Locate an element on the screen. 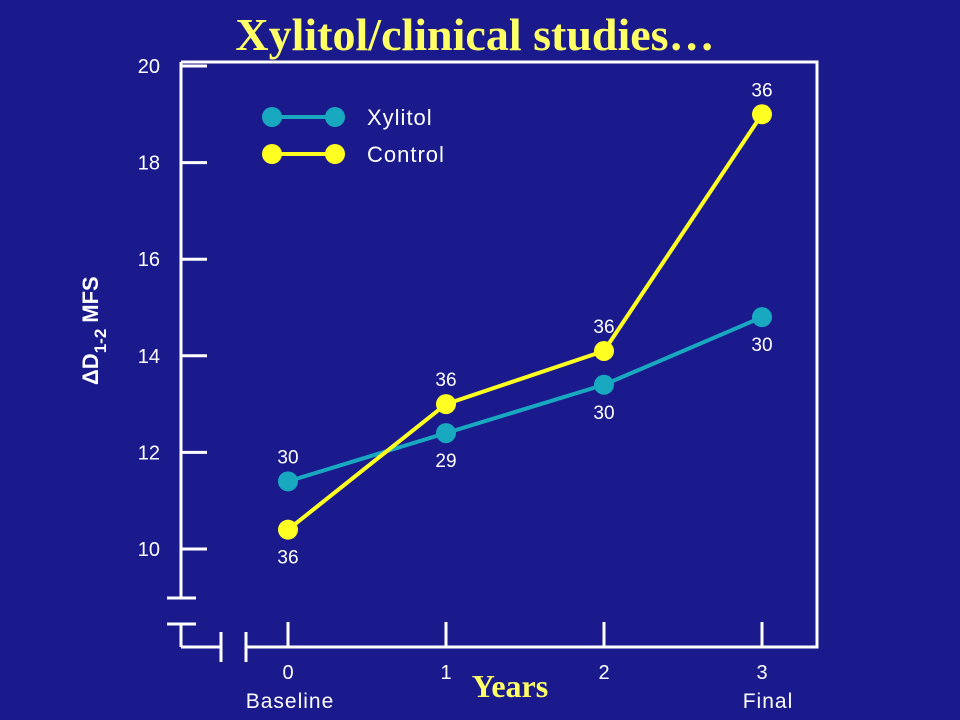  x-sub-label-baseline: Baseline is located at coordinates (290, 701).